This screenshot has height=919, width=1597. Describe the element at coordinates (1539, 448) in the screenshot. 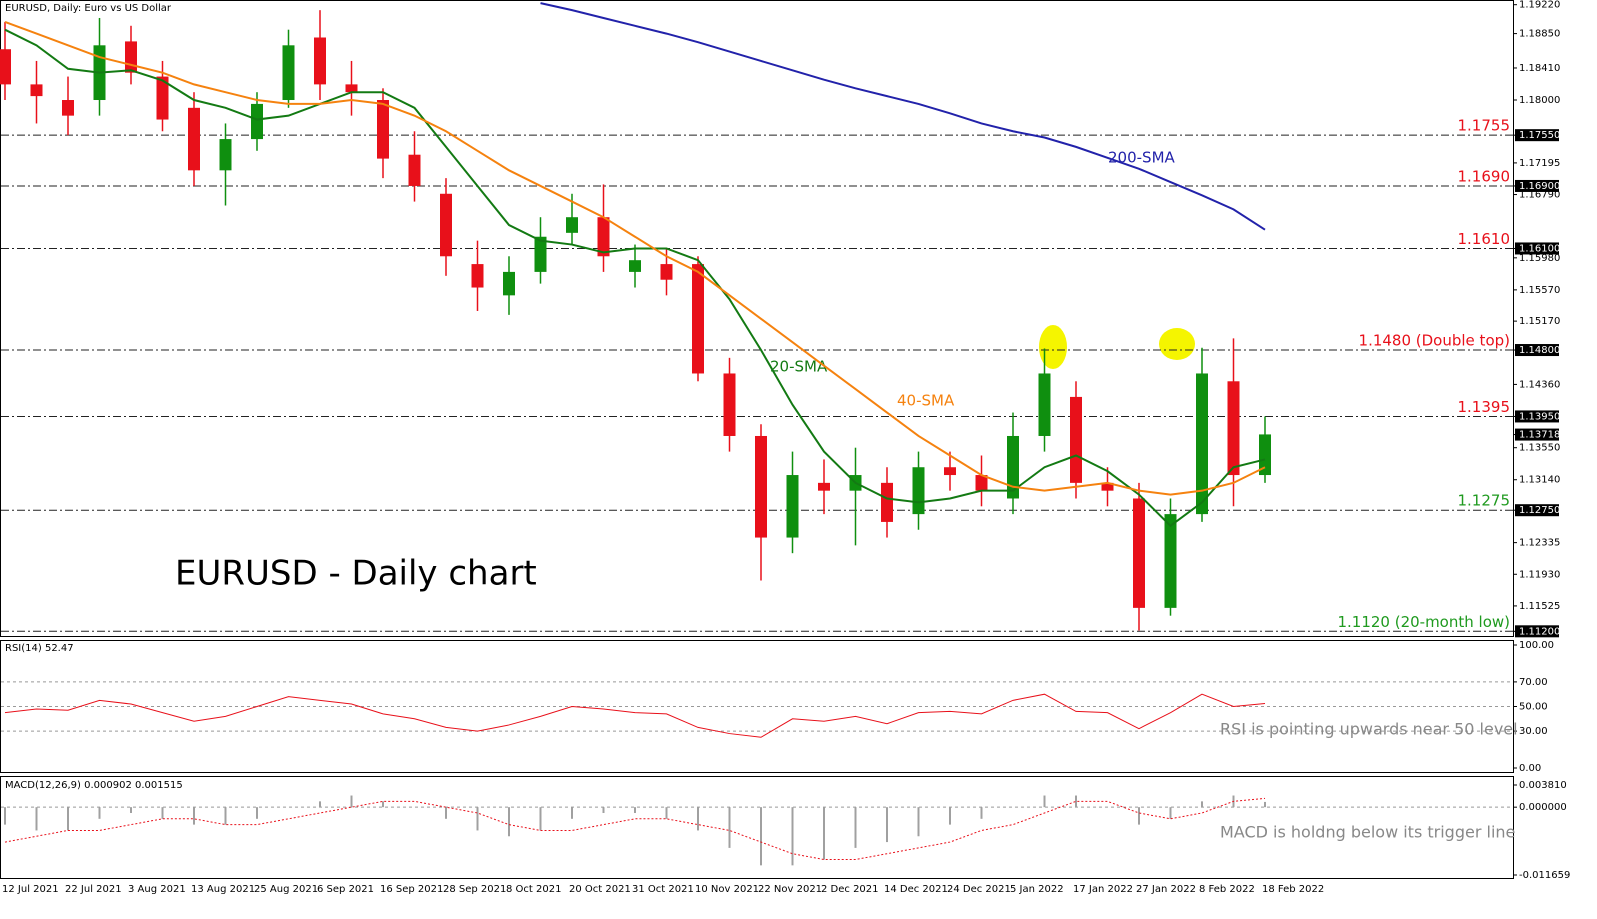

I see `y-tick-label: 1.13550` at that location.